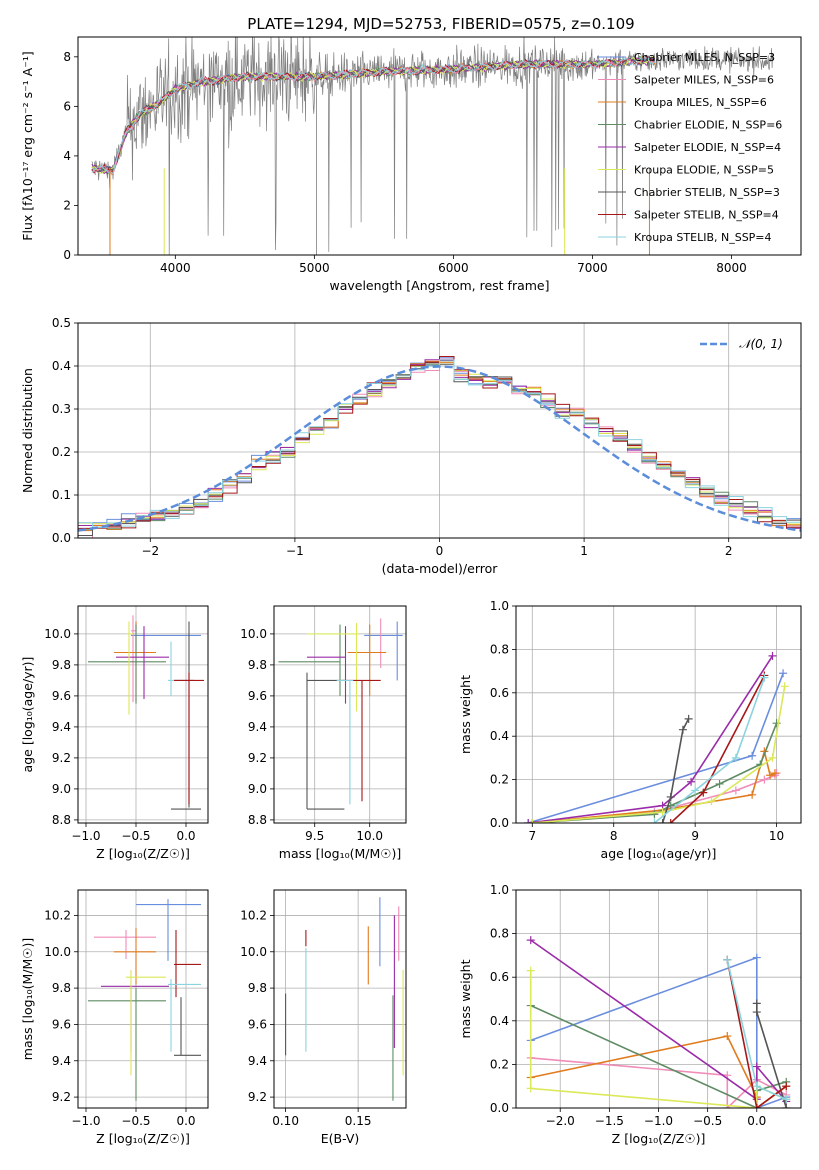 Image resolution: width=819 pixels, height=1170 pixels. I want to click on legend-label: Chabrier STELIB, N_SSP=3, so click(707, 192).